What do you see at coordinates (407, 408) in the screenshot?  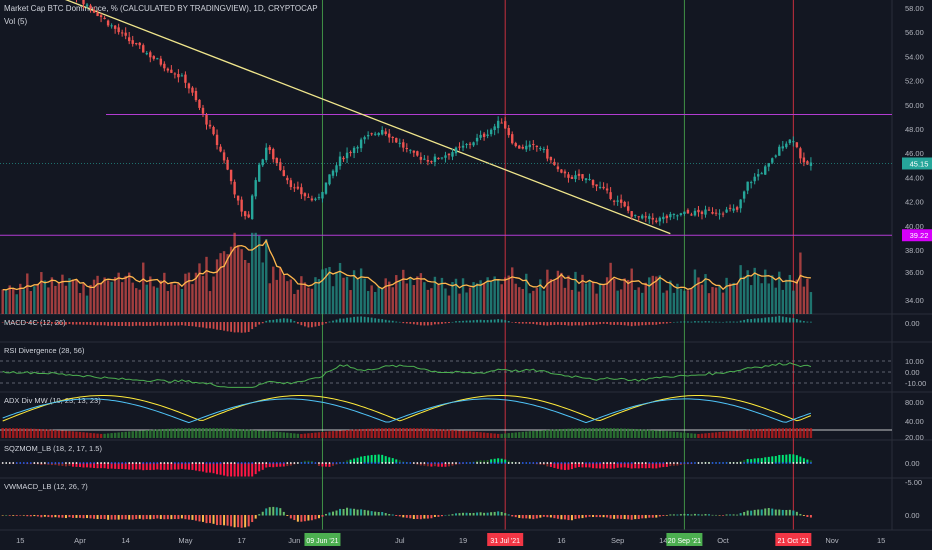 I see `adx-line` at bounding box center [407, 408].